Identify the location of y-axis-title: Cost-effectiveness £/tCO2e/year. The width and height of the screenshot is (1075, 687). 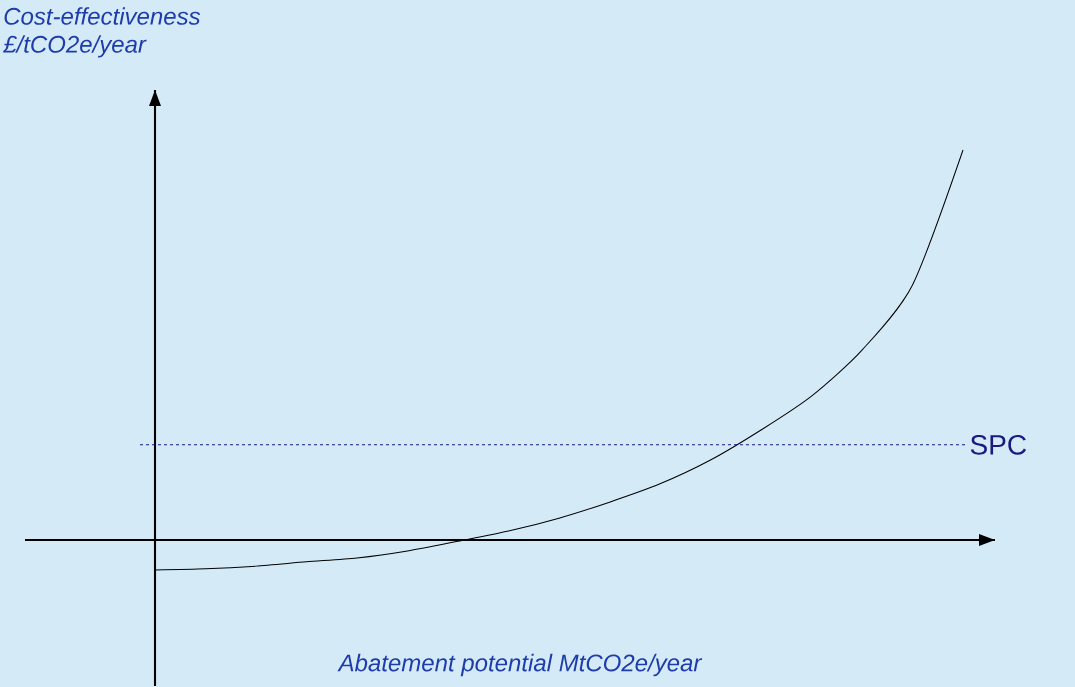
(102, 32).